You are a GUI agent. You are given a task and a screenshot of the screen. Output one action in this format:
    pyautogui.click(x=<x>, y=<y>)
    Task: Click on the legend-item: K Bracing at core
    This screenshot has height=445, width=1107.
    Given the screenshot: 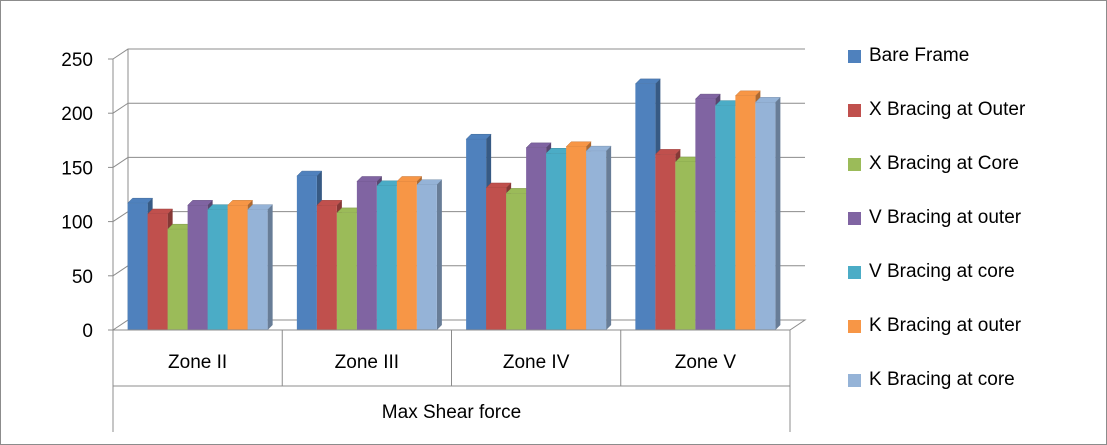 What is the action you would take?
    pyautogui.click(x=931, y=380)
    